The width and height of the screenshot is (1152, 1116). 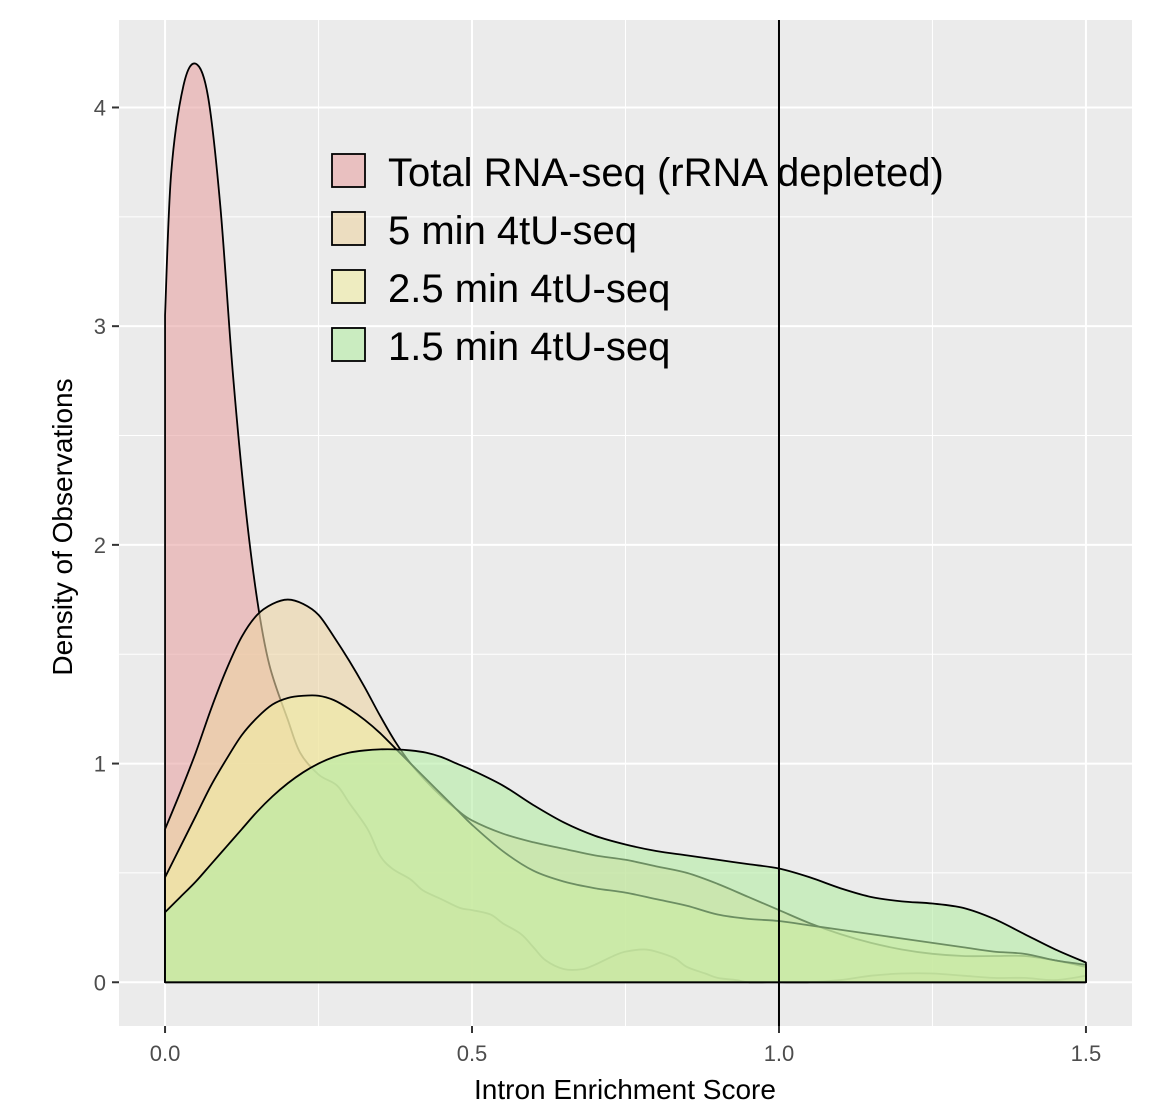 What do you see at coordinates (100, 545) in the screenshot?
I see `y-tick-label: 2` at bounding box center [100, 545].